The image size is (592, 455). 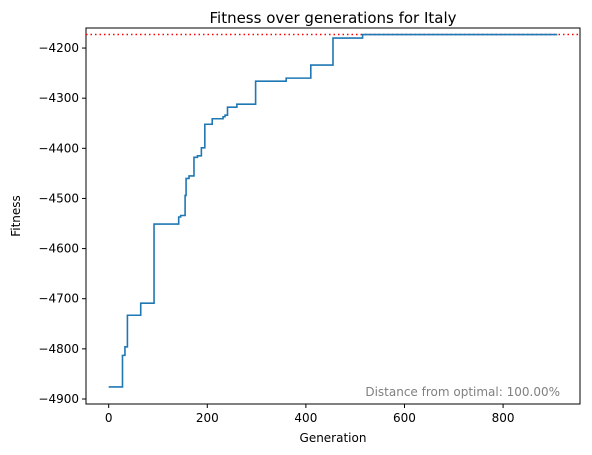 I want to click on y-tick-label: −4900, so click(x=58, y=399).